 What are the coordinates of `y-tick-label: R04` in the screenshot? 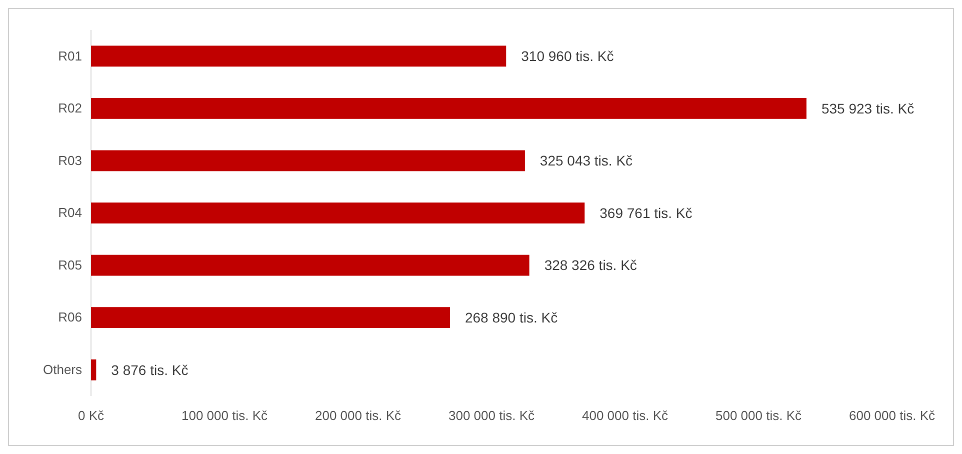 It's located at (70, 212).